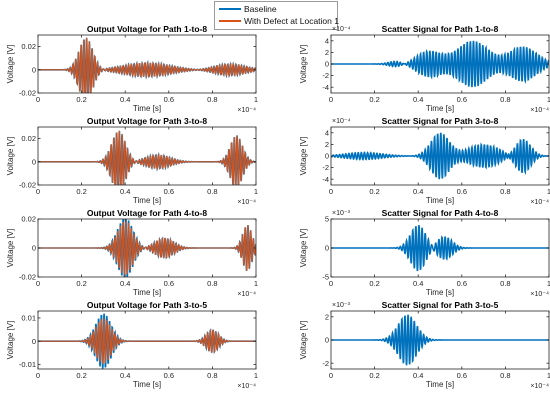  I want to click on chart-title: Output Voltage for Path 3-to-5, so click(147, 305).